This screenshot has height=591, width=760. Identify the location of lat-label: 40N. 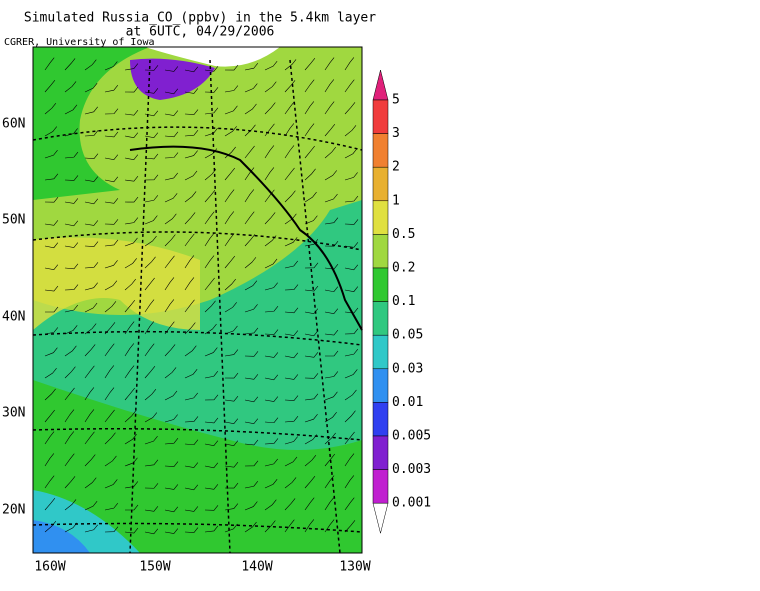
(13, 317).